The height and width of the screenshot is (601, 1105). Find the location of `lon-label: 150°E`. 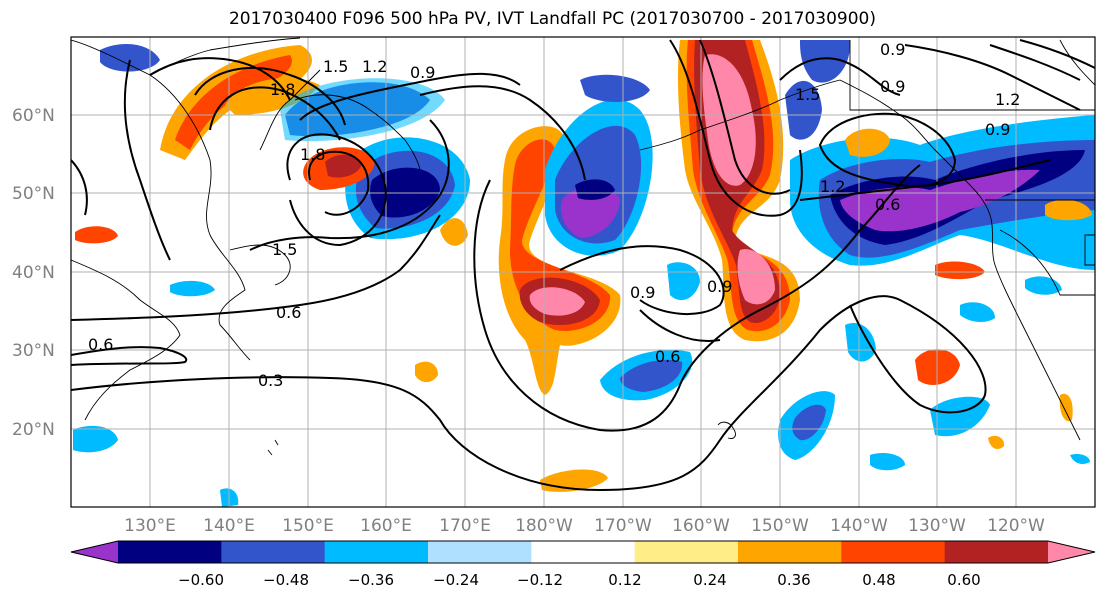

lon-label: 150°E is located at coordinates (308, 526).